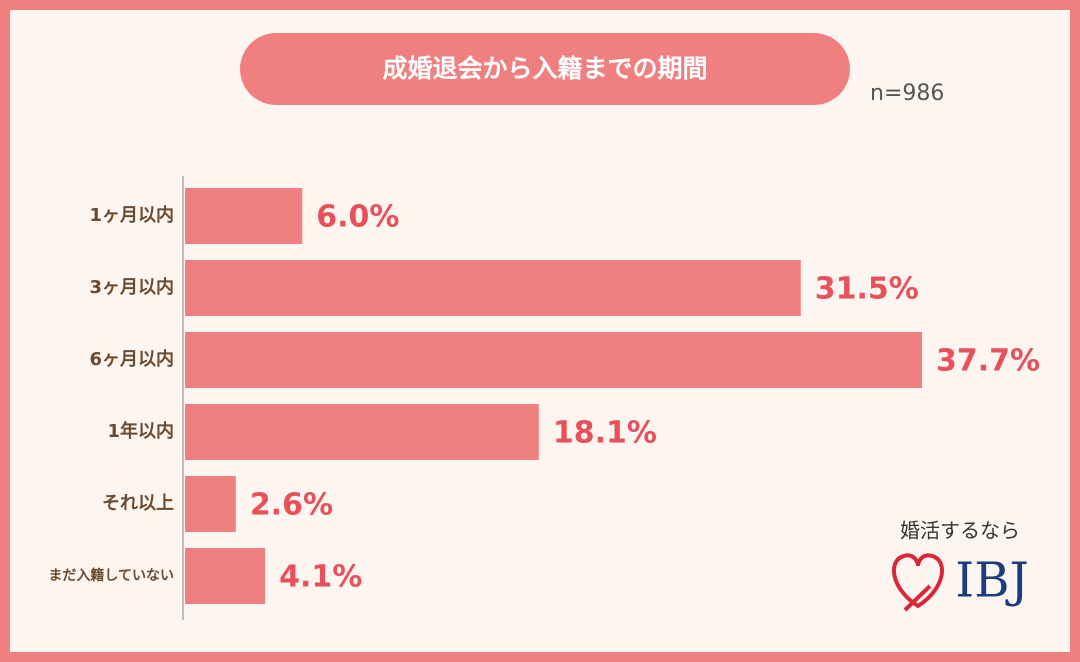 The width and height of the screenshot is (1080, 662). I want to click on y-tick-label: まだ入籍していない, so click(111, 575).